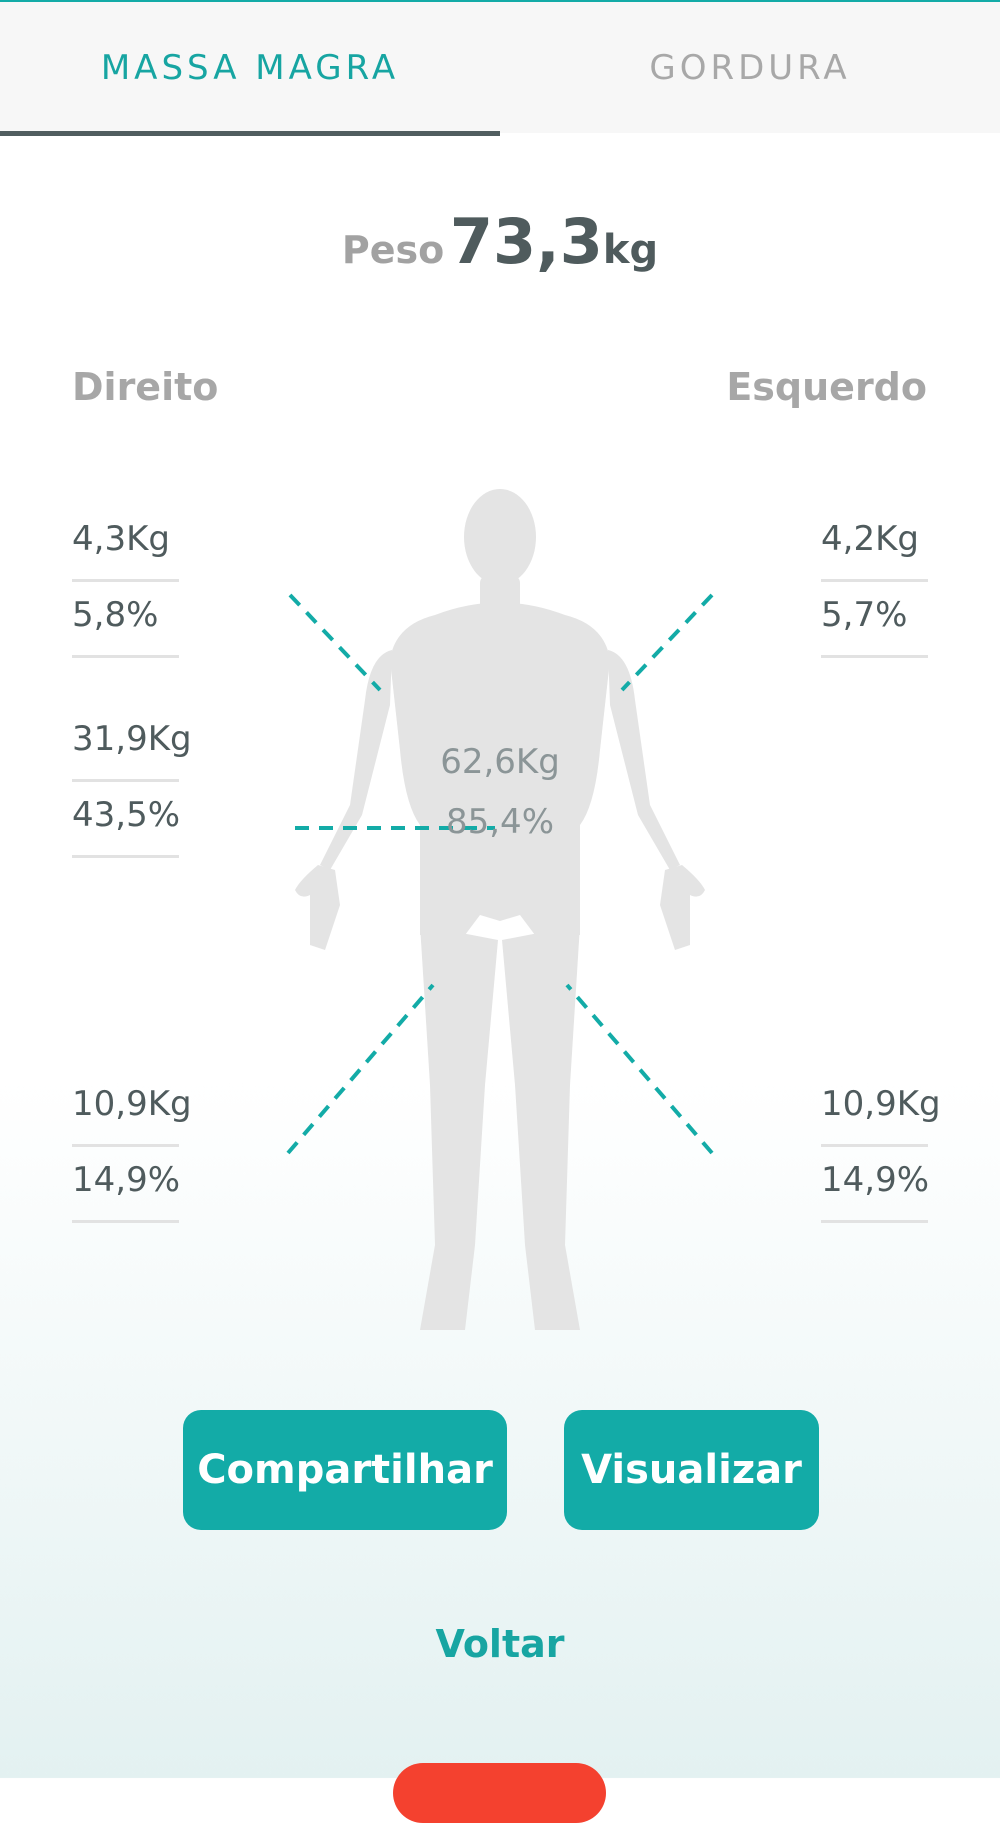 Image resolution: width=1000 pixels, height=1823 pixels. What do you see at coordinates (526, 241) in the screenshot?
I see `weight-value: 73,3` at bounding box center [526, 241].